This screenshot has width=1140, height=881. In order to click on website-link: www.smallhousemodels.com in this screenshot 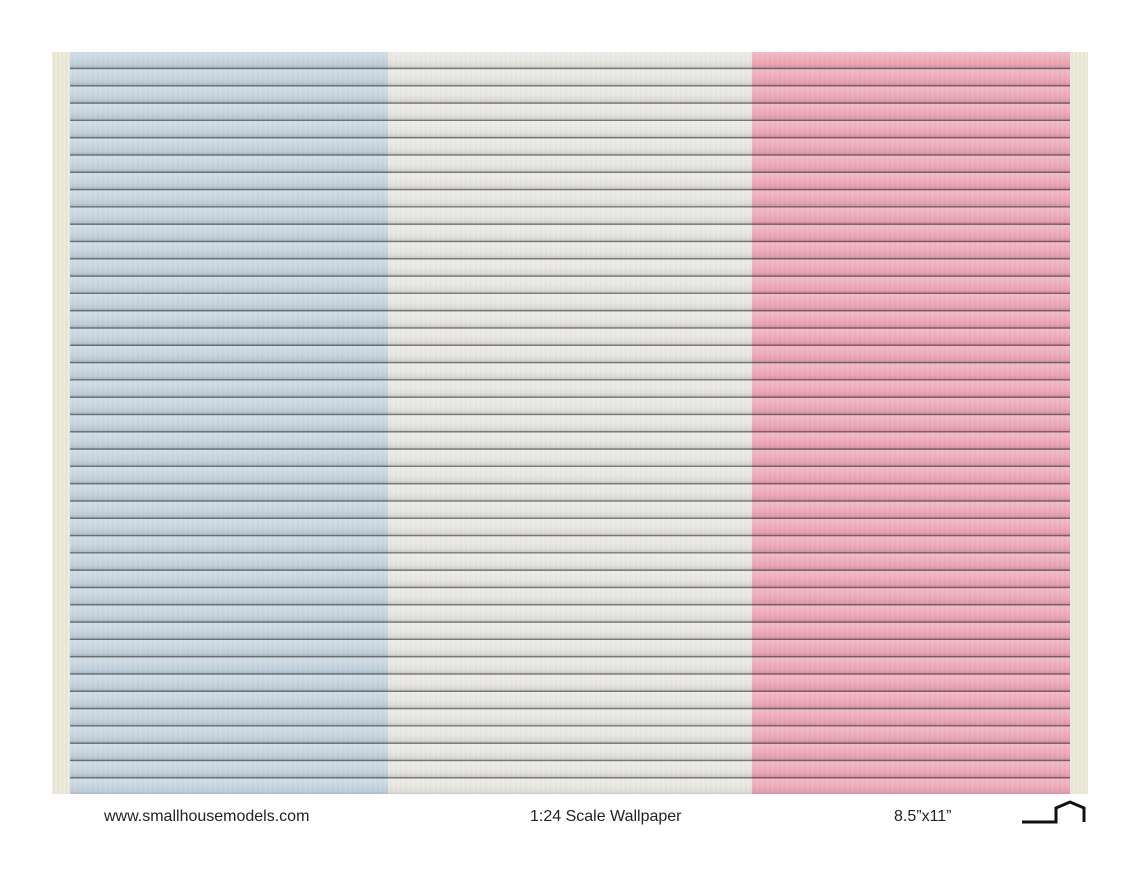, I will do `click(207, 816)`.